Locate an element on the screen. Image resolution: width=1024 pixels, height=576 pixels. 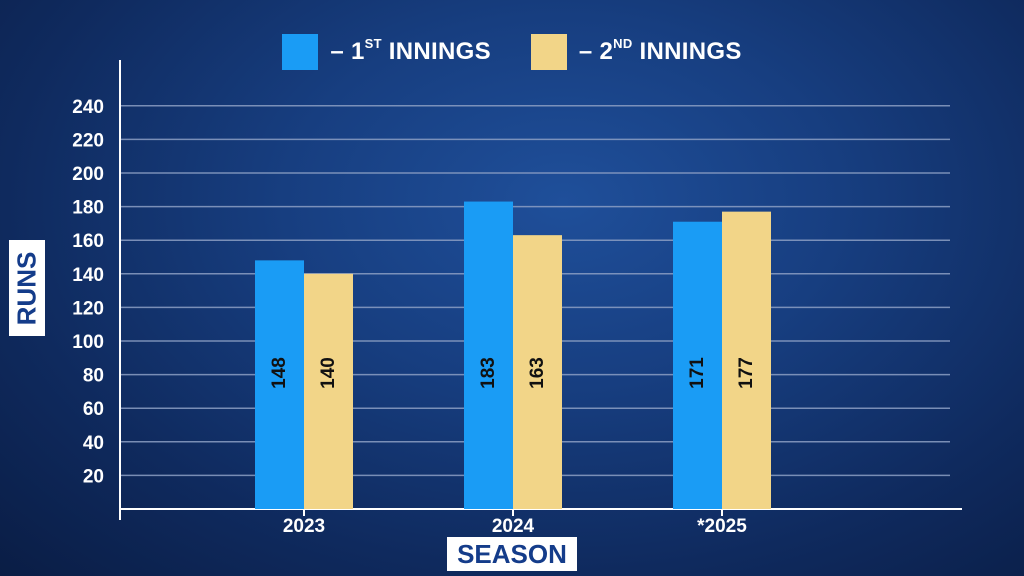
y-tick-label: 80 is located at coordinates (93, 376).